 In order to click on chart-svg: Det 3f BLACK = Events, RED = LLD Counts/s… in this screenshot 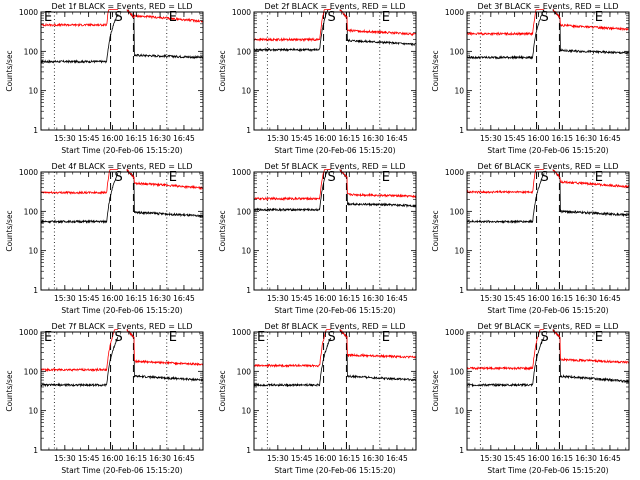, I will do `click(530, 78)`.